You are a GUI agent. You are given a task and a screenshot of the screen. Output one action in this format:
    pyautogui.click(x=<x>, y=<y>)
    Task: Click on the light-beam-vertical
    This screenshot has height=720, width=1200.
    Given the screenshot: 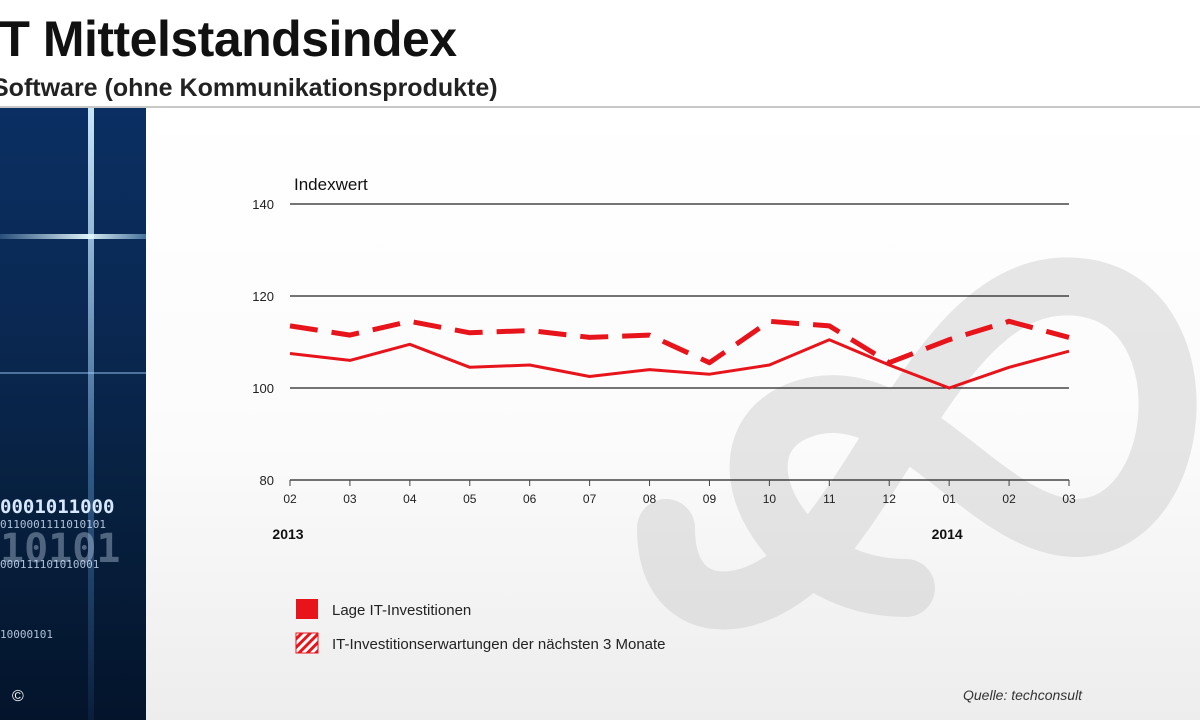 What is the action you would take?
    pyautogui.click(x=91, y=414)
    